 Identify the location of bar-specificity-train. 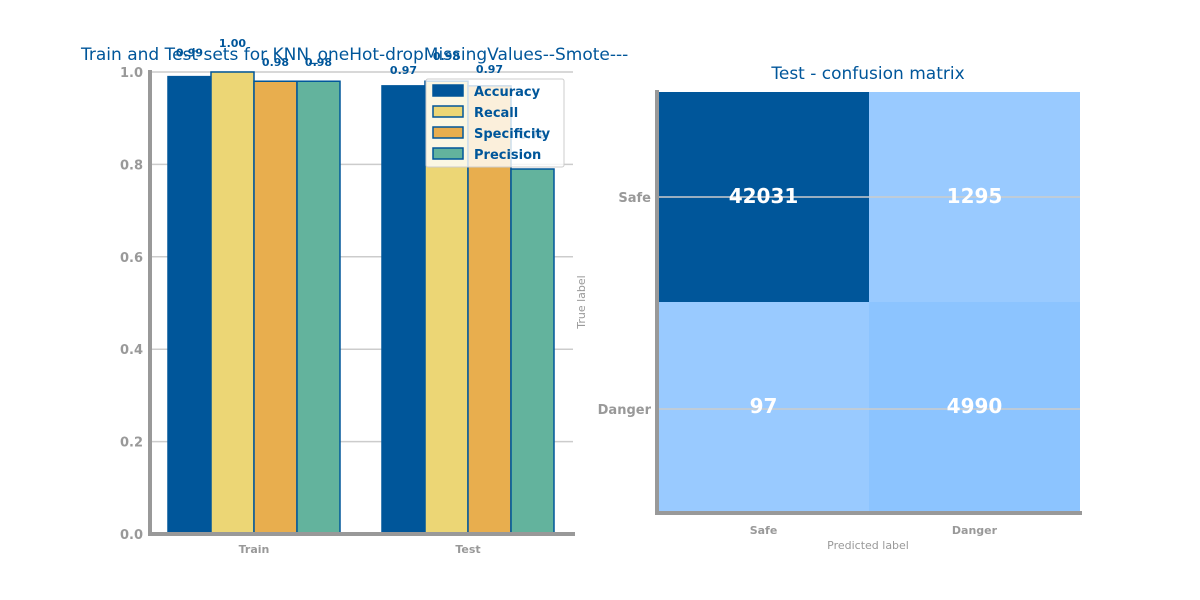
(275, 307).